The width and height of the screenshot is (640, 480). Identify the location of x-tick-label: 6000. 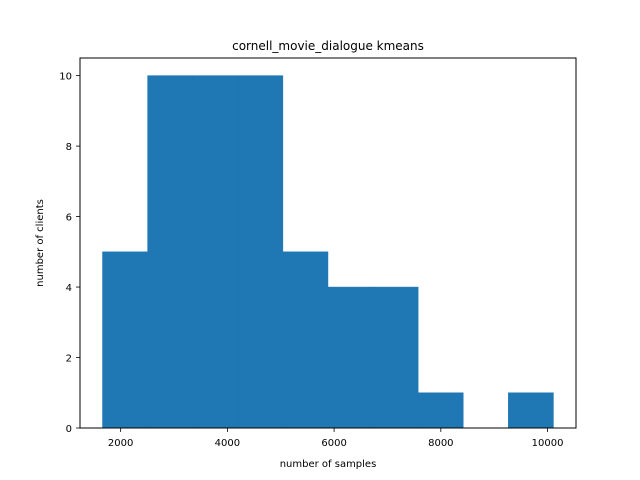
(333, 443).